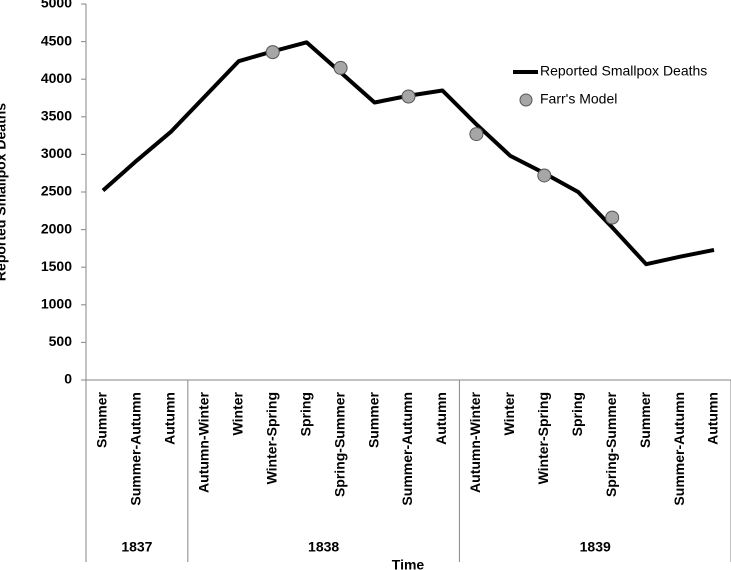 The height and width of the screenshot is (570, 731). Describe the element at coordinates (136, 547) in the screenshot. I see `group-label: 1837` at that location.